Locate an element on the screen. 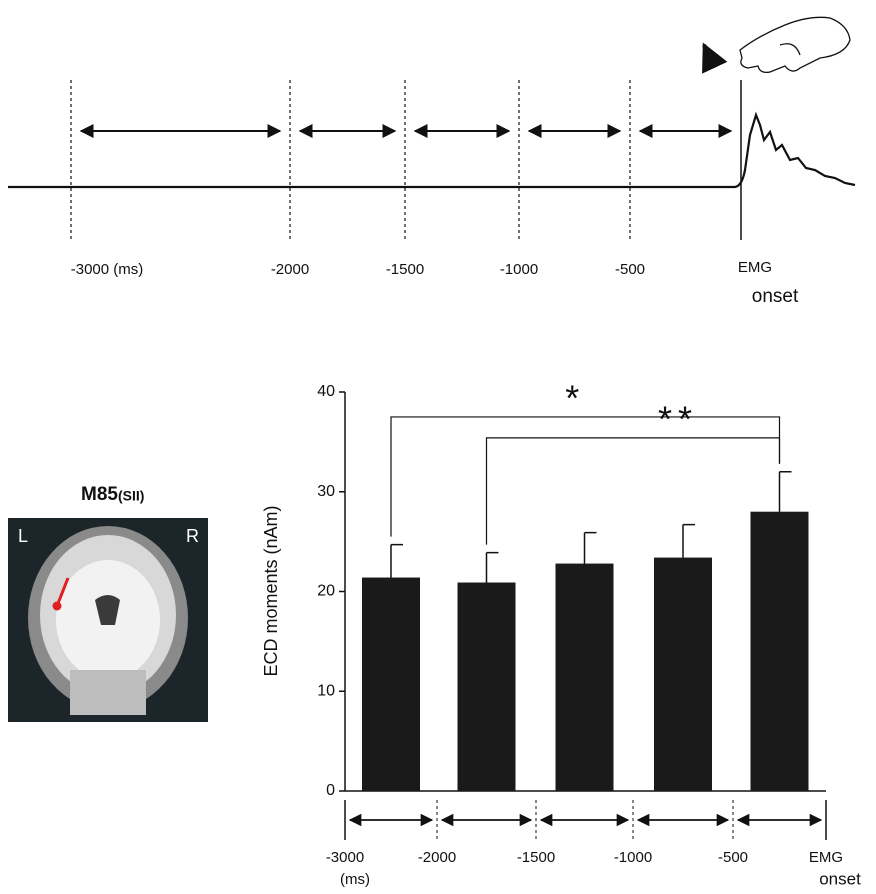  boundary-sublabel: (ms) is located at coordinates (355, 879).